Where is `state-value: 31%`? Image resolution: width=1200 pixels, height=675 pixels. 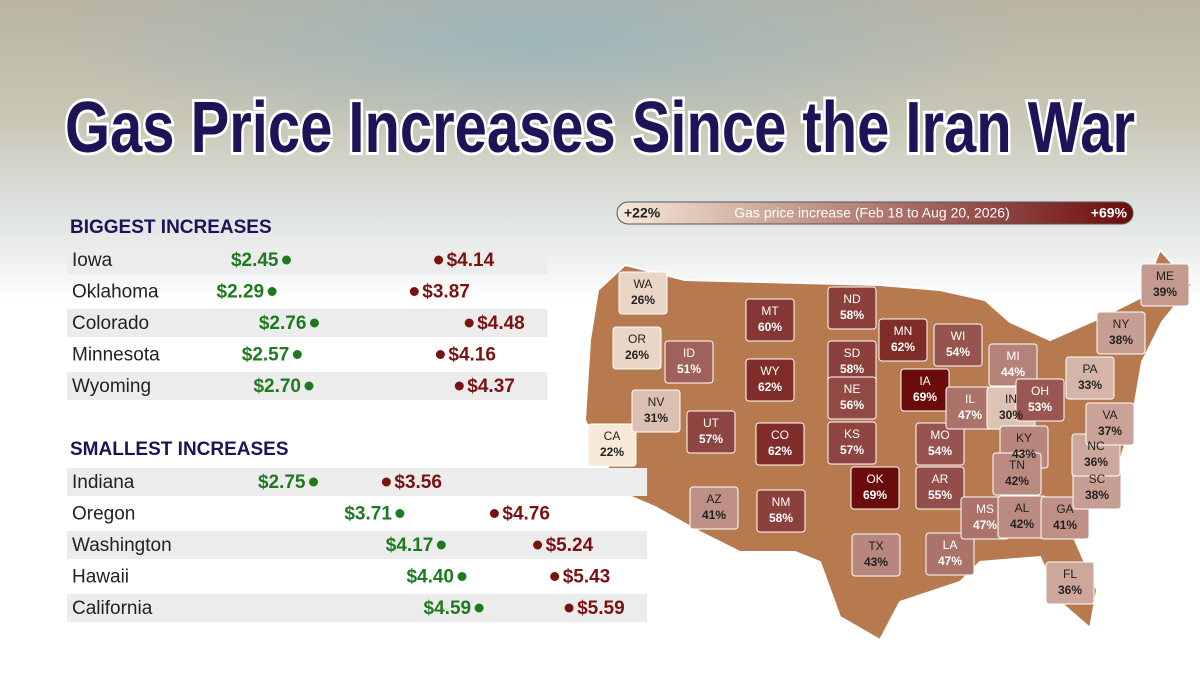
state-value: 31% is located at coordinates (656, 418).